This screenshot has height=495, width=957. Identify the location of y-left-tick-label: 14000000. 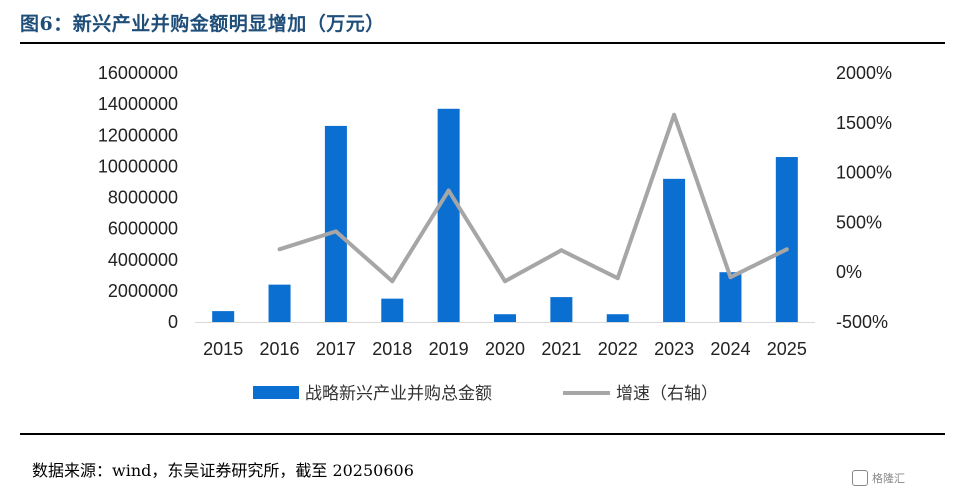
(138, 104).